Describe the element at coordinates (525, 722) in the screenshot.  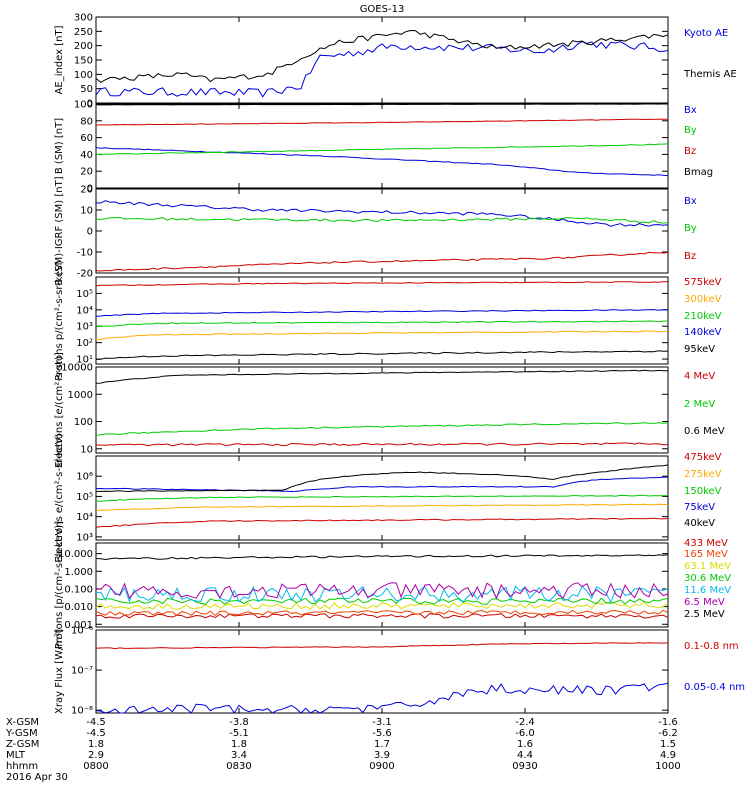
I see `orbit-value: -2.4` at that location.